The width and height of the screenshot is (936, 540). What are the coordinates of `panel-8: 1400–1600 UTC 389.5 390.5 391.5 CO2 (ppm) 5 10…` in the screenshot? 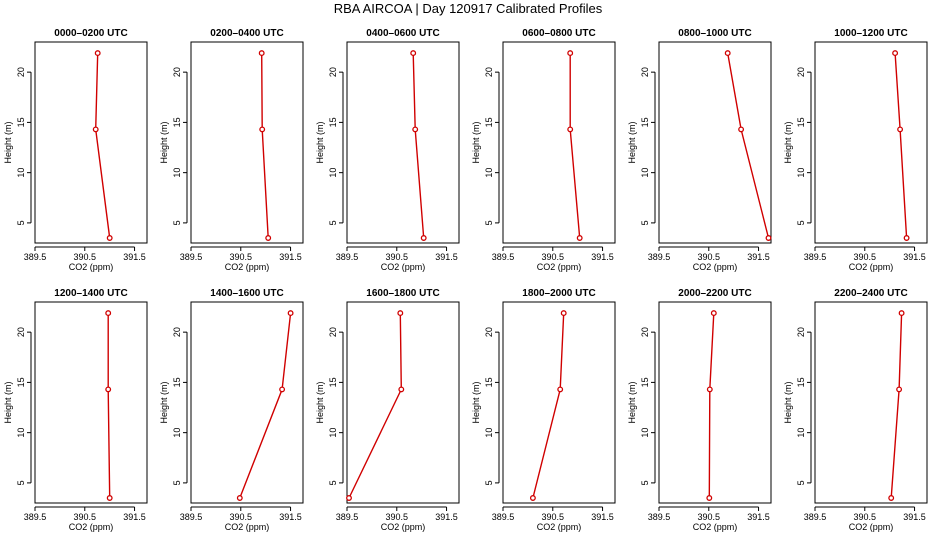 It's located at (231, 410).